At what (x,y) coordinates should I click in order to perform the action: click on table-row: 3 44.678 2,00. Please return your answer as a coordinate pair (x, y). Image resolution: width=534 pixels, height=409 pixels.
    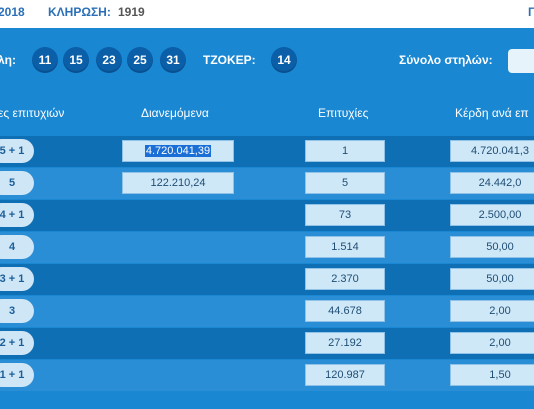
    Looking at the image, I should click on (267, 311).